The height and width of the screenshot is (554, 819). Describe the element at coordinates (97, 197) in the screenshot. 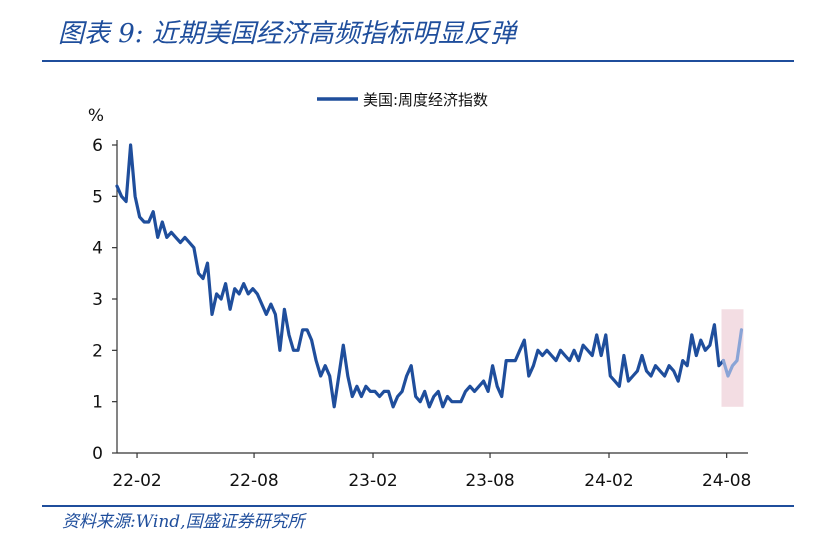

I see `y-tick-label: 5` at that location.